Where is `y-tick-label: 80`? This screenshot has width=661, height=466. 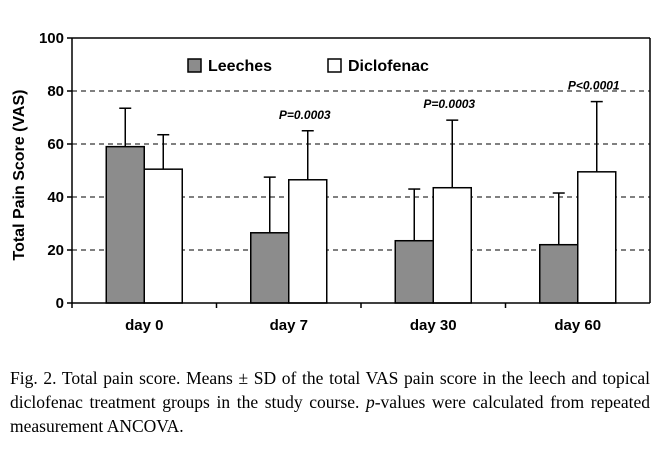 y-tick-label: 80 is located at coordinates (55, 91).